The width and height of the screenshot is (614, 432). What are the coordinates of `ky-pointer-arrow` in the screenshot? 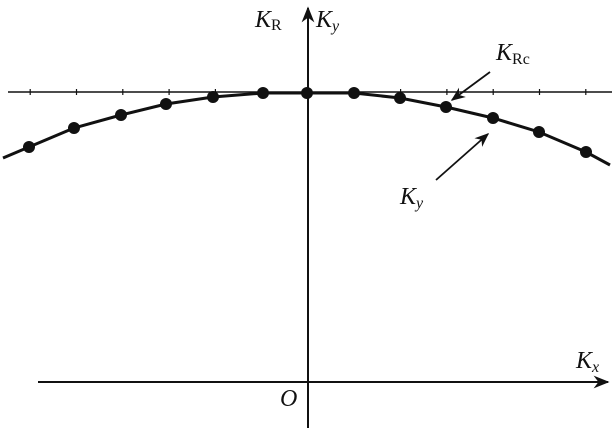 It's located at (462, 157).